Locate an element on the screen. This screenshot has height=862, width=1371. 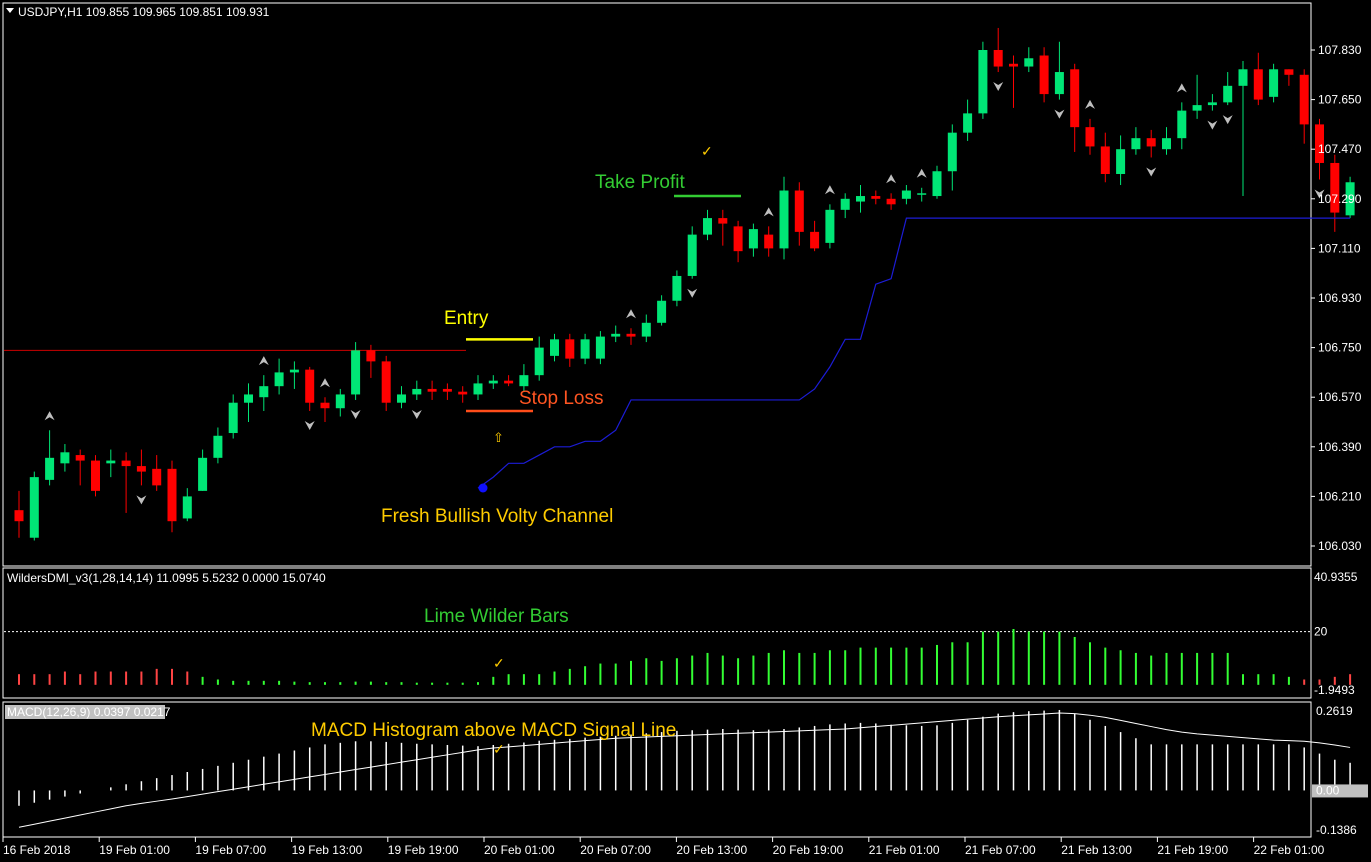
time-tick-label: 16 Feb 2018 is located at coordinates (37, 850).